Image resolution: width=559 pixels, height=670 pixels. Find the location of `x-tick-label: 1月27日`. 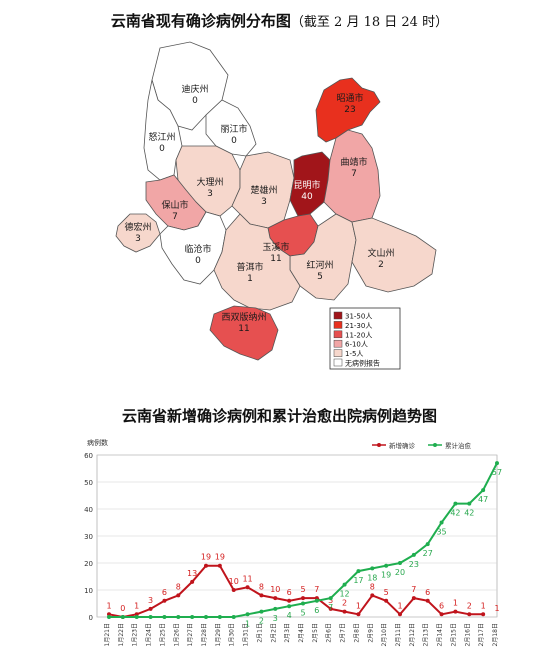

x-tick-label: 1月27日 is located at coordinates (190, 634).